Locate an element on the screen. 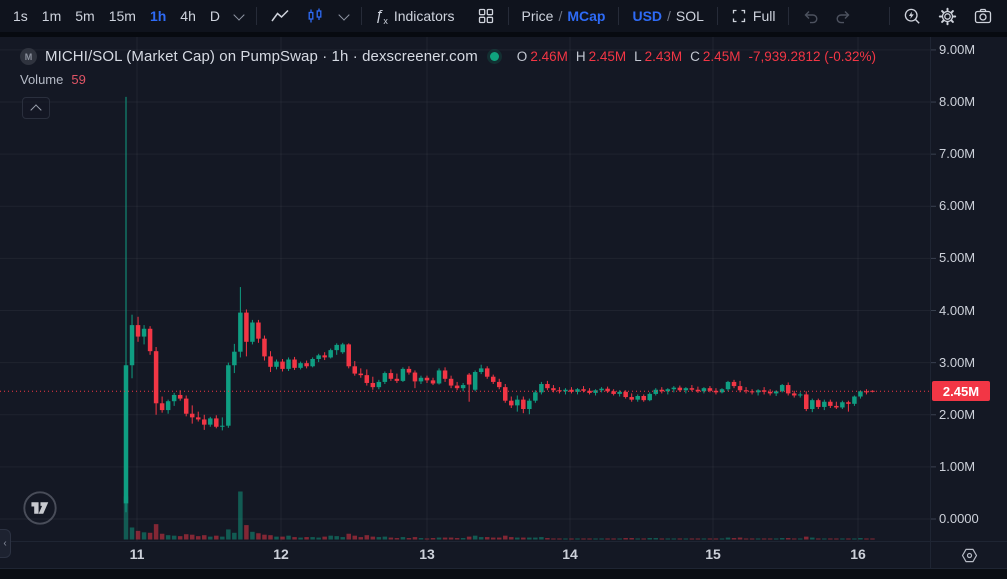  redo-icon is located at coordinates (843, 17).